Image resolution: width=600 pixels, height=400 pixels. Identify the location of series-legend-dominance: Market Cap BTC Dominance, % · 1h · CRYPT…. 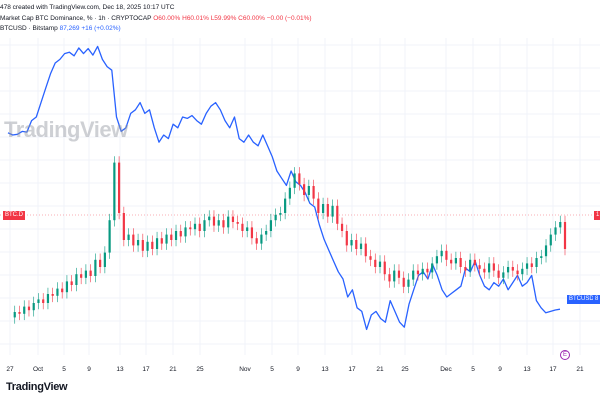
(156, 18).